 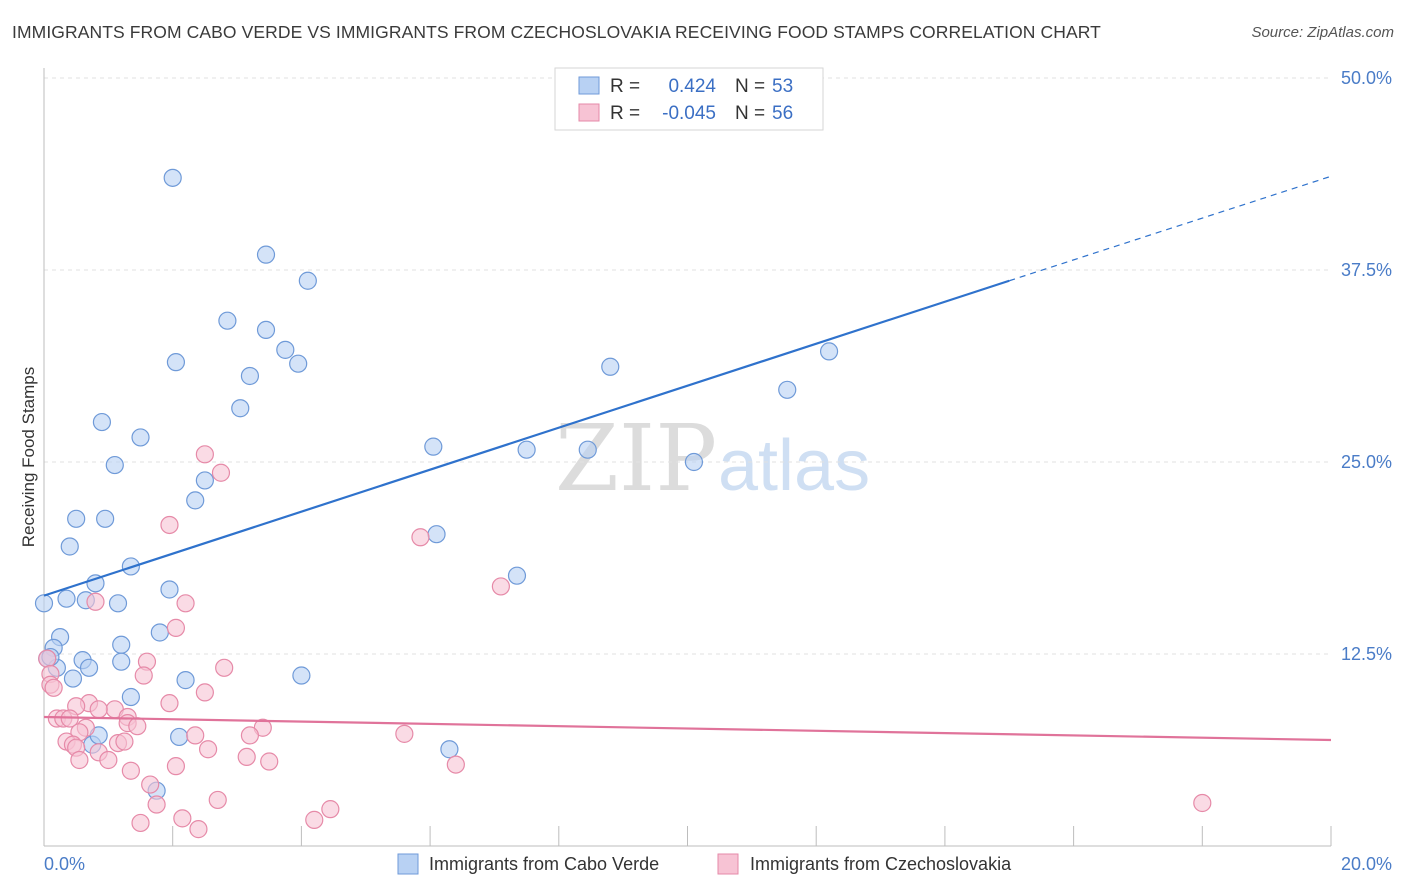 What do you see at coordinates (692, 86) in the screenshot?
I see `legend-r-value-1: 0.424` at bounding box center [692, 86].